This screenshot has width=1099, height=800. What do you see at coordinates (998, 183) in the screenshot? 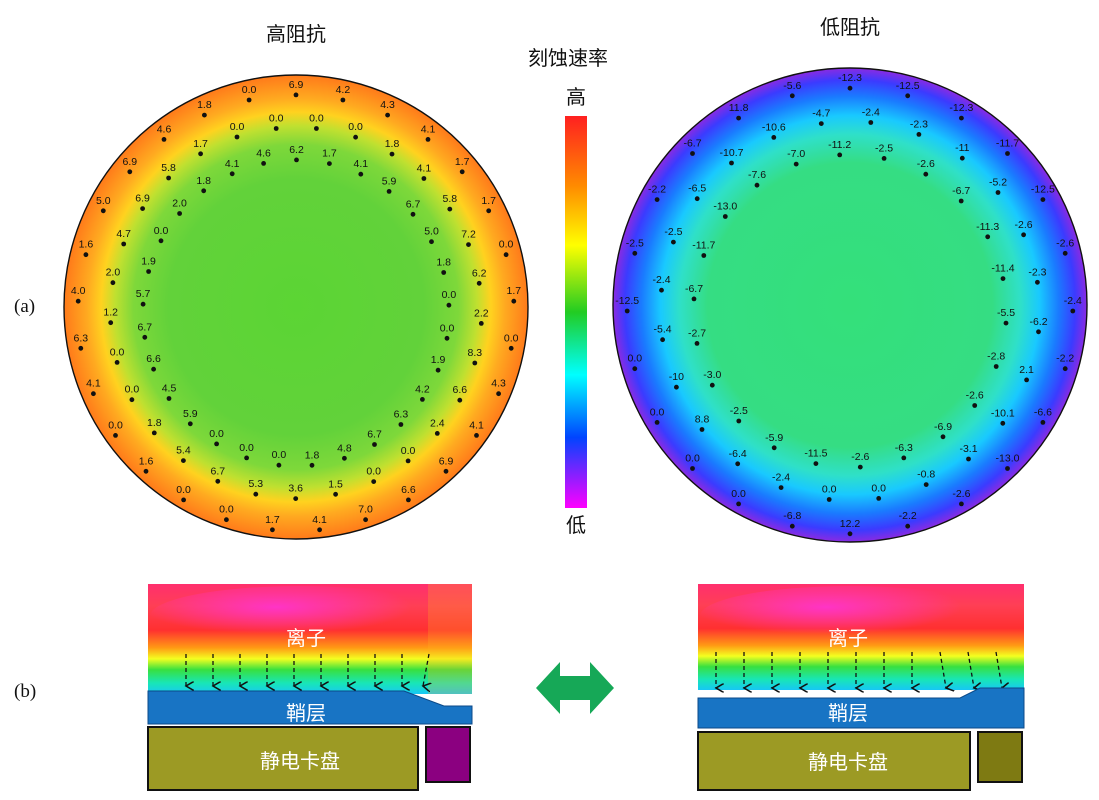
I see `right-measurement-value: -5.2` at bounding box center [998, 183].